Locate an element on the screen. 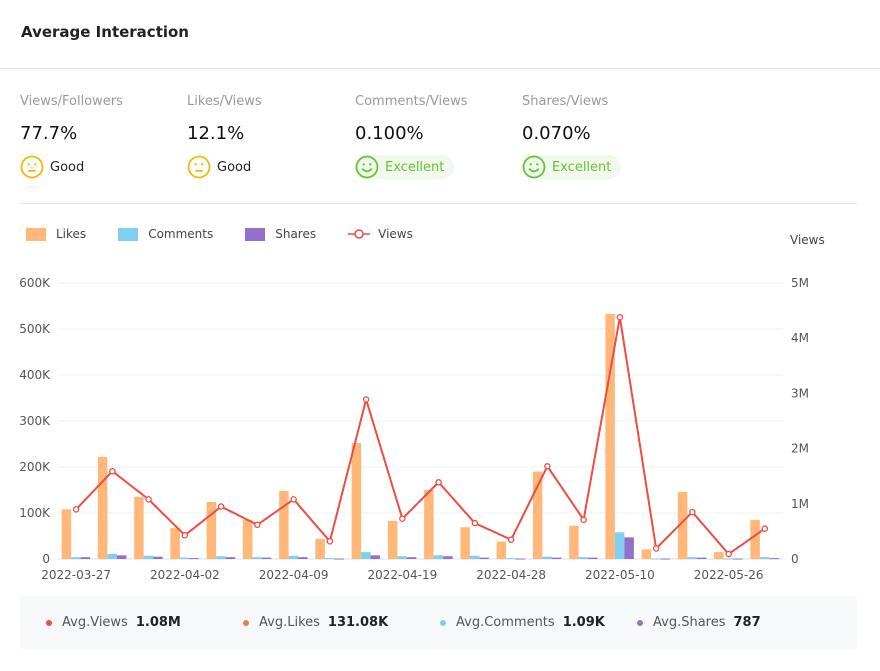  metric-label: Likes/Views is located at coordinates (224, 101).